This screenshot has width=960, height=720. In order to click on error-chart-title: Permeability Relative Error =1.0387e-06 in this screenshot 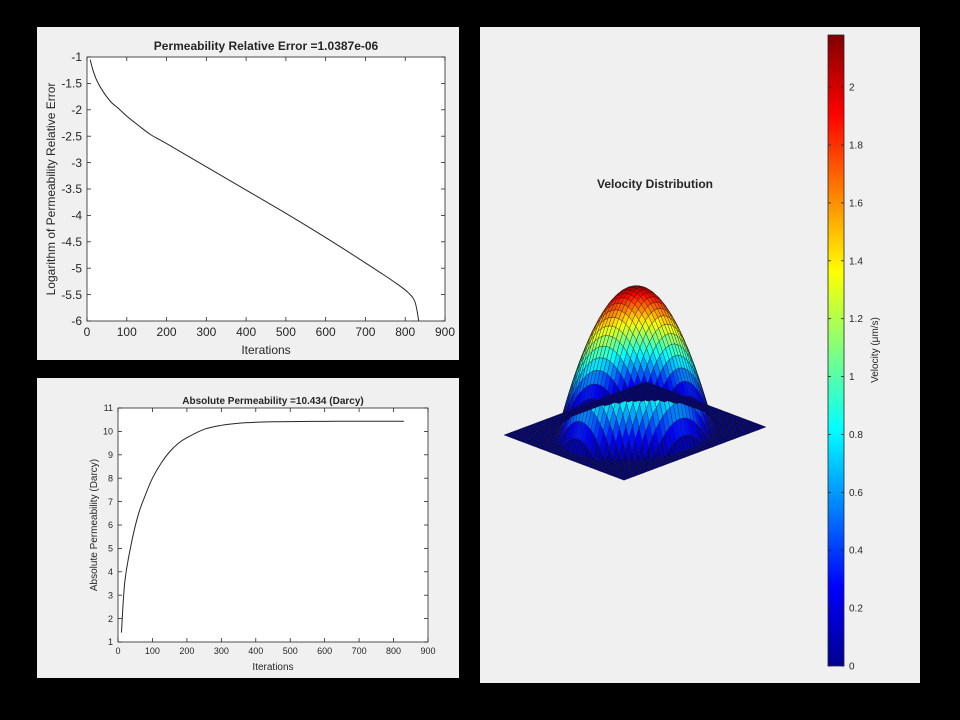, I will do `click(266, 46)`.